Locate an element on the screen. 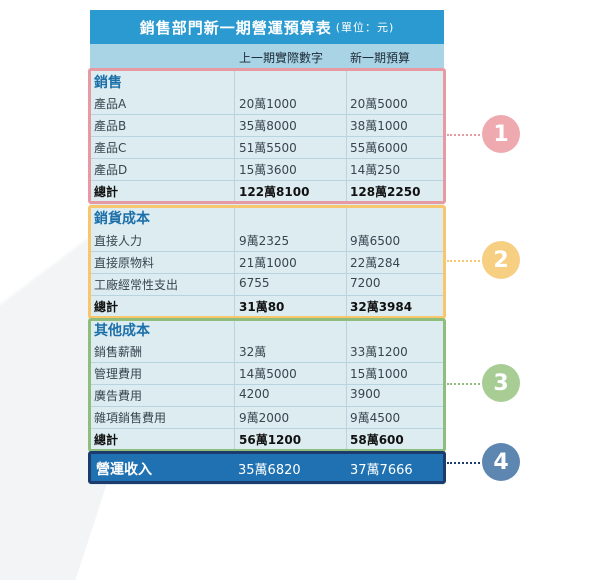 This screenshot has width=600, height=580. table-row: 直接人力 9萬2325 9萬6500 is located at coordinates (267, 240).